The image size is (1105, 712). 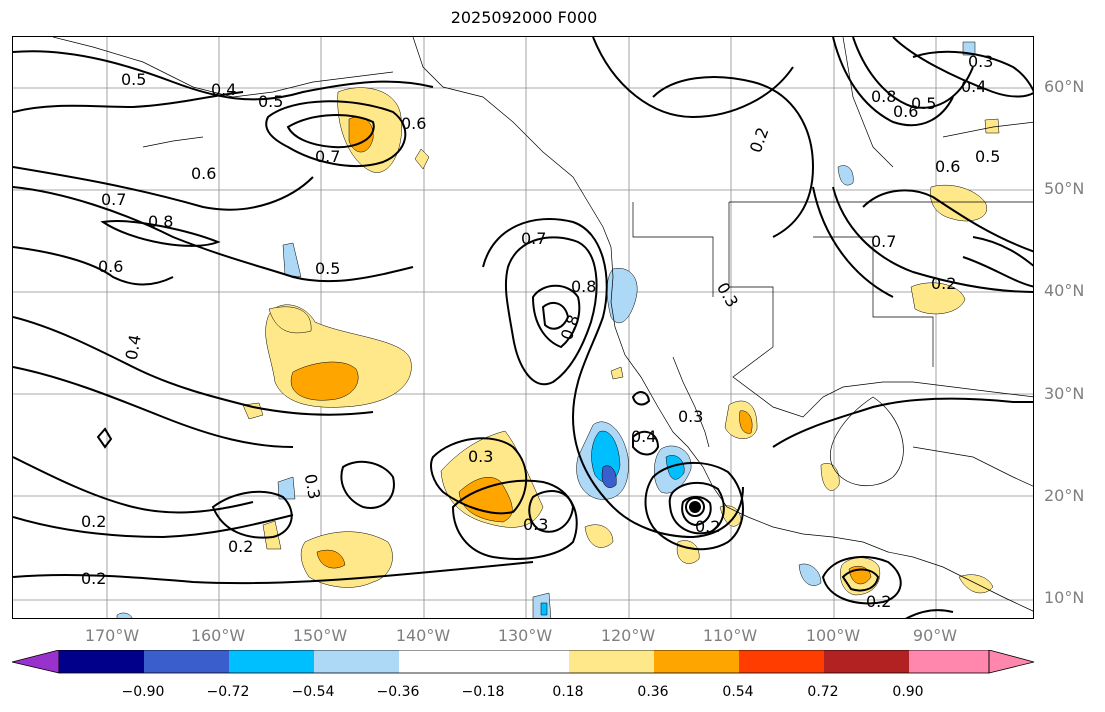 What do you see at coordinates (568, 692) in the screenshot?
I see `colorbar-tick: 0.18` at bounding box center [568, 692].